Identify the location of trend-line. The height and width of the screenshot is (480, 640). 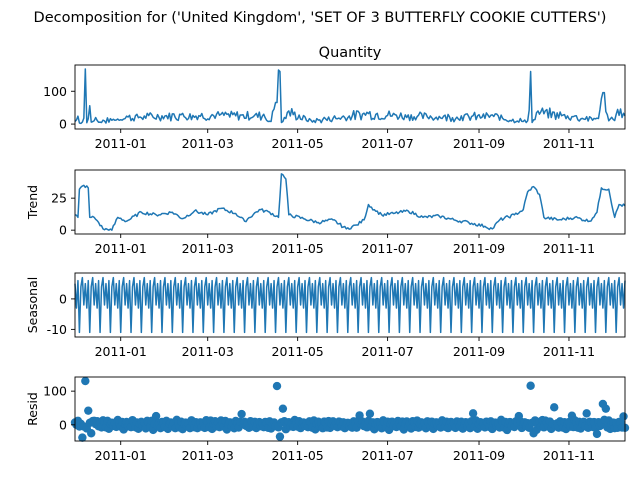
(350, 202).